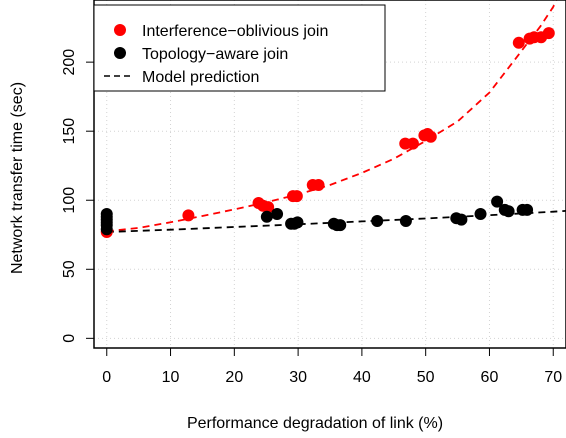  I want to click on x-tick-label: 70, so click(553, 377).